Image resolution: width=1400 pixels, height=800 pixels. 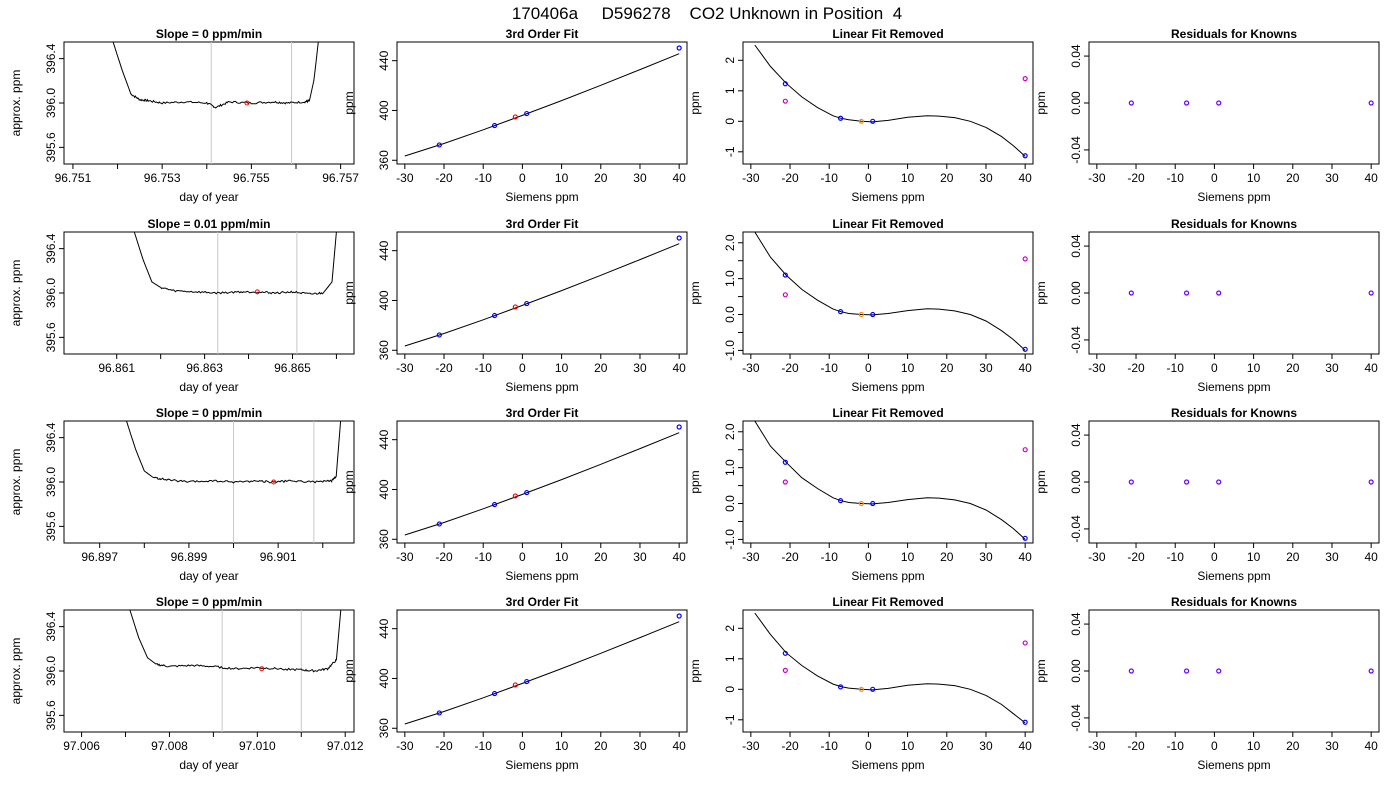 What do you see at coordinates (278, 557) in the screenshot?
I see `x-tick-label: 96.901` at bounding box center [278, 557].